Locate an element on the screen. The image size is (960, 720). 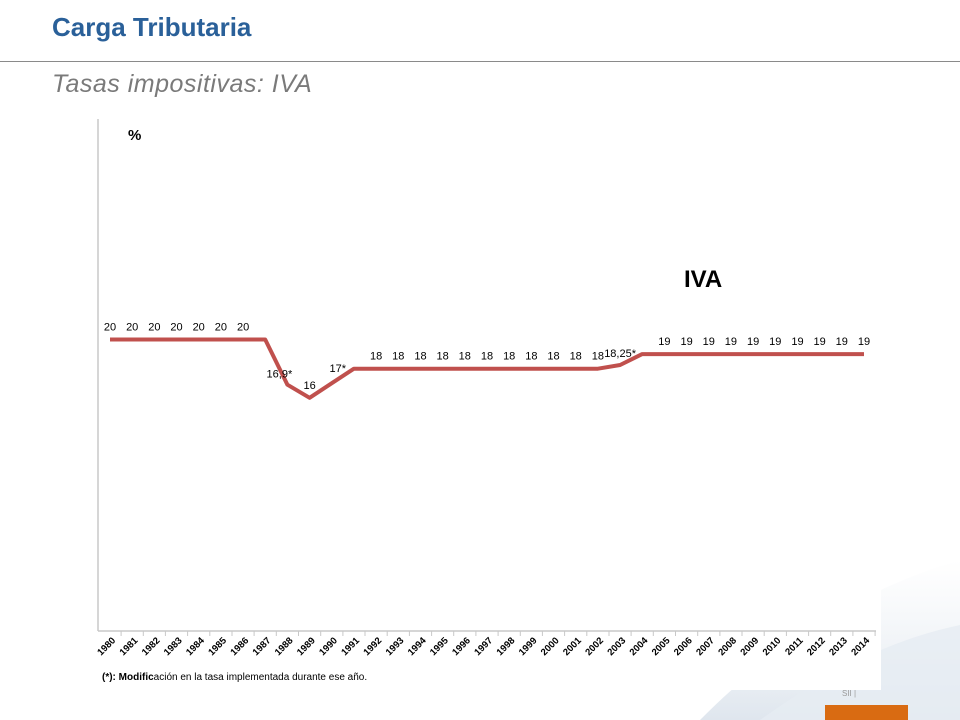
x-tick-label: 2004 is located at coordinates (639, 646).